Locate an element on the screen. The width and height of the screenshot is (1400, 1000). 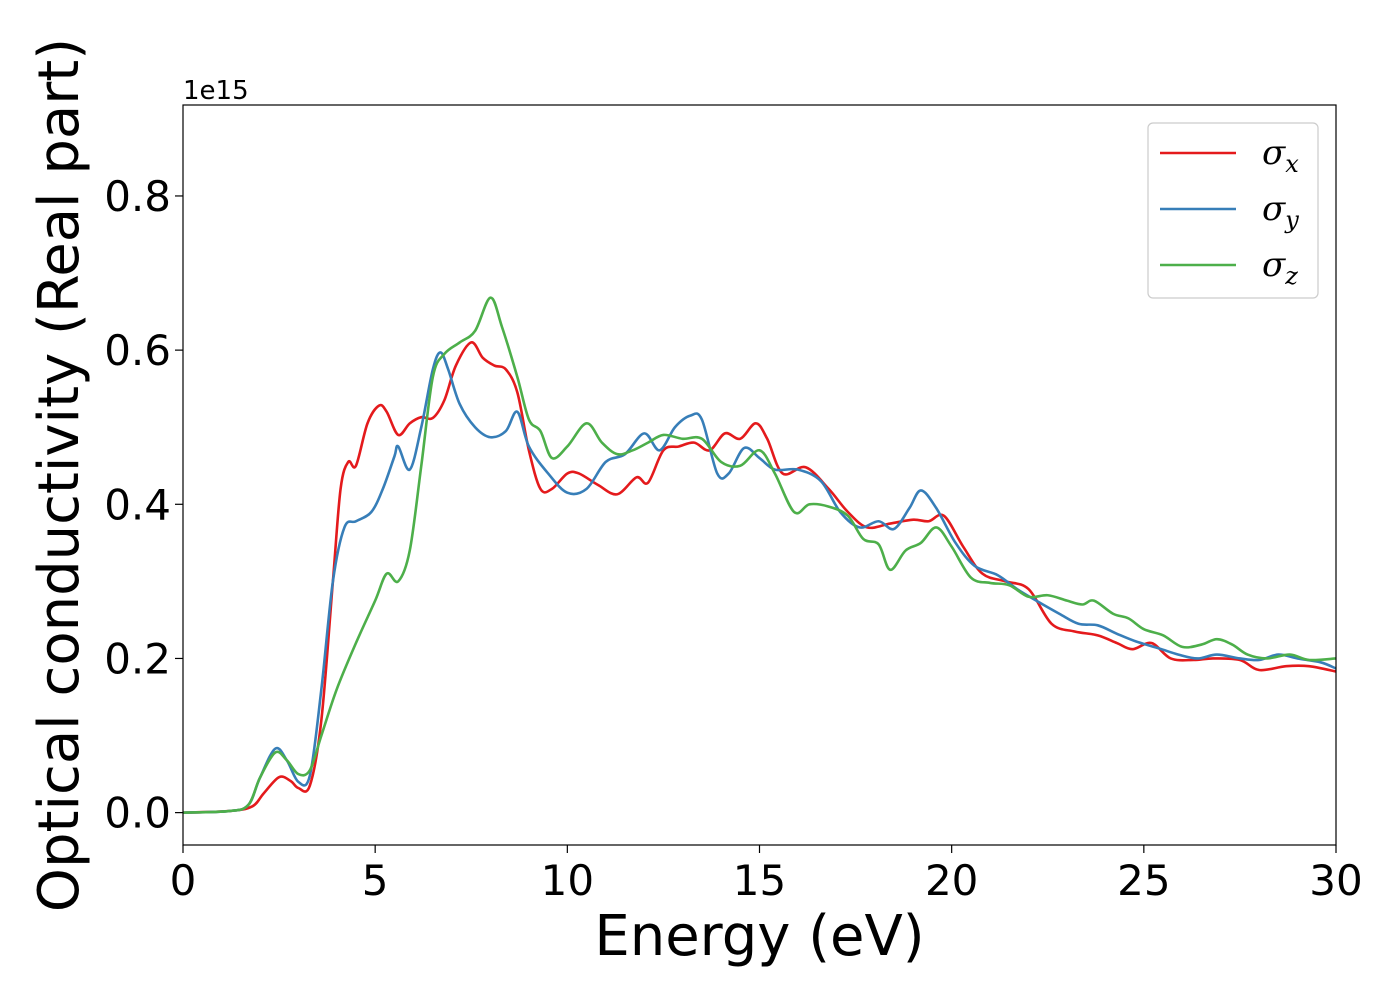
y-tick-label: 0.4 is located at coordinates (137, 504).